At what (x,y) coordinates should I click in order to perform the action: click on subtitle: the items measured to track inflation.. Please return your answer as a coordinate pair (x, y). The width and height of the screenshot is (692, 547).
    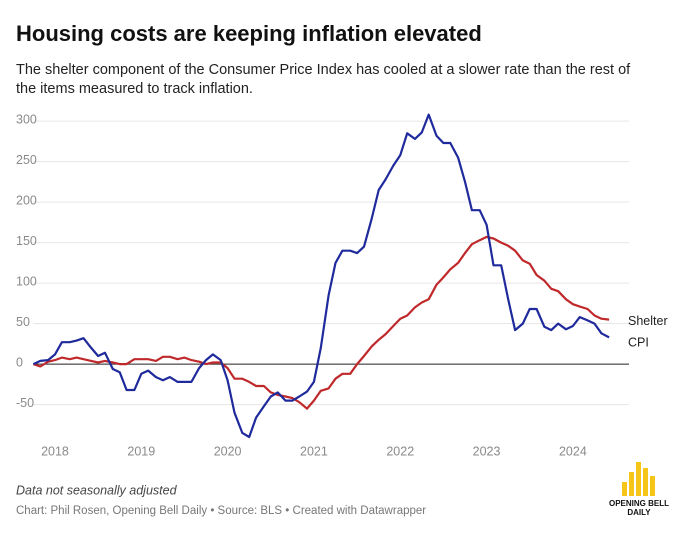
    Looking at the image, I should click on (134, 89).